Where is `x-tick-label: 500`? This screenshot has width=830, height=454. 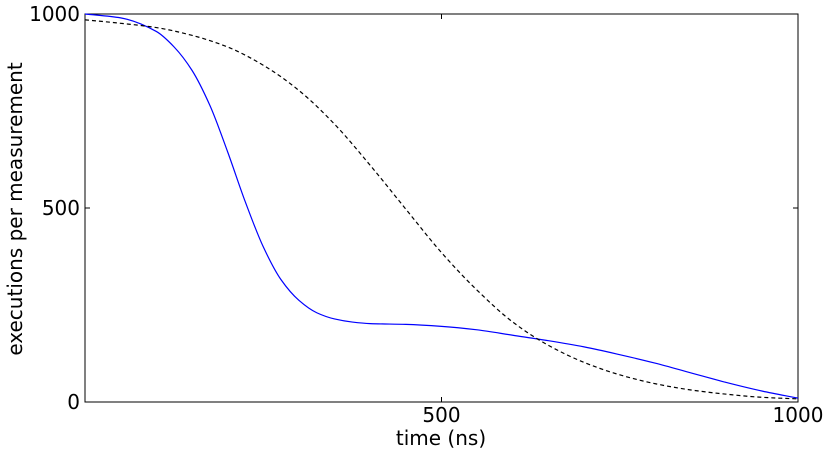 x-tick-label: 500 is located at coordinates (441, 415).